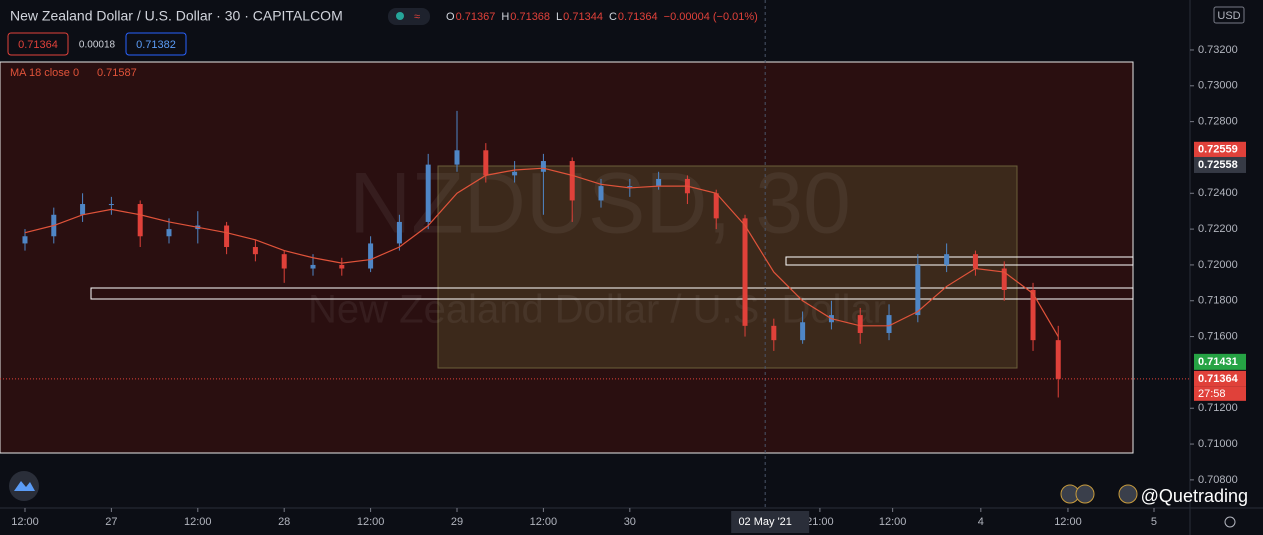 This screenshot has width=1263, height=535. I want to click on y-tick-label: 0.71800, so click(1218, 301).